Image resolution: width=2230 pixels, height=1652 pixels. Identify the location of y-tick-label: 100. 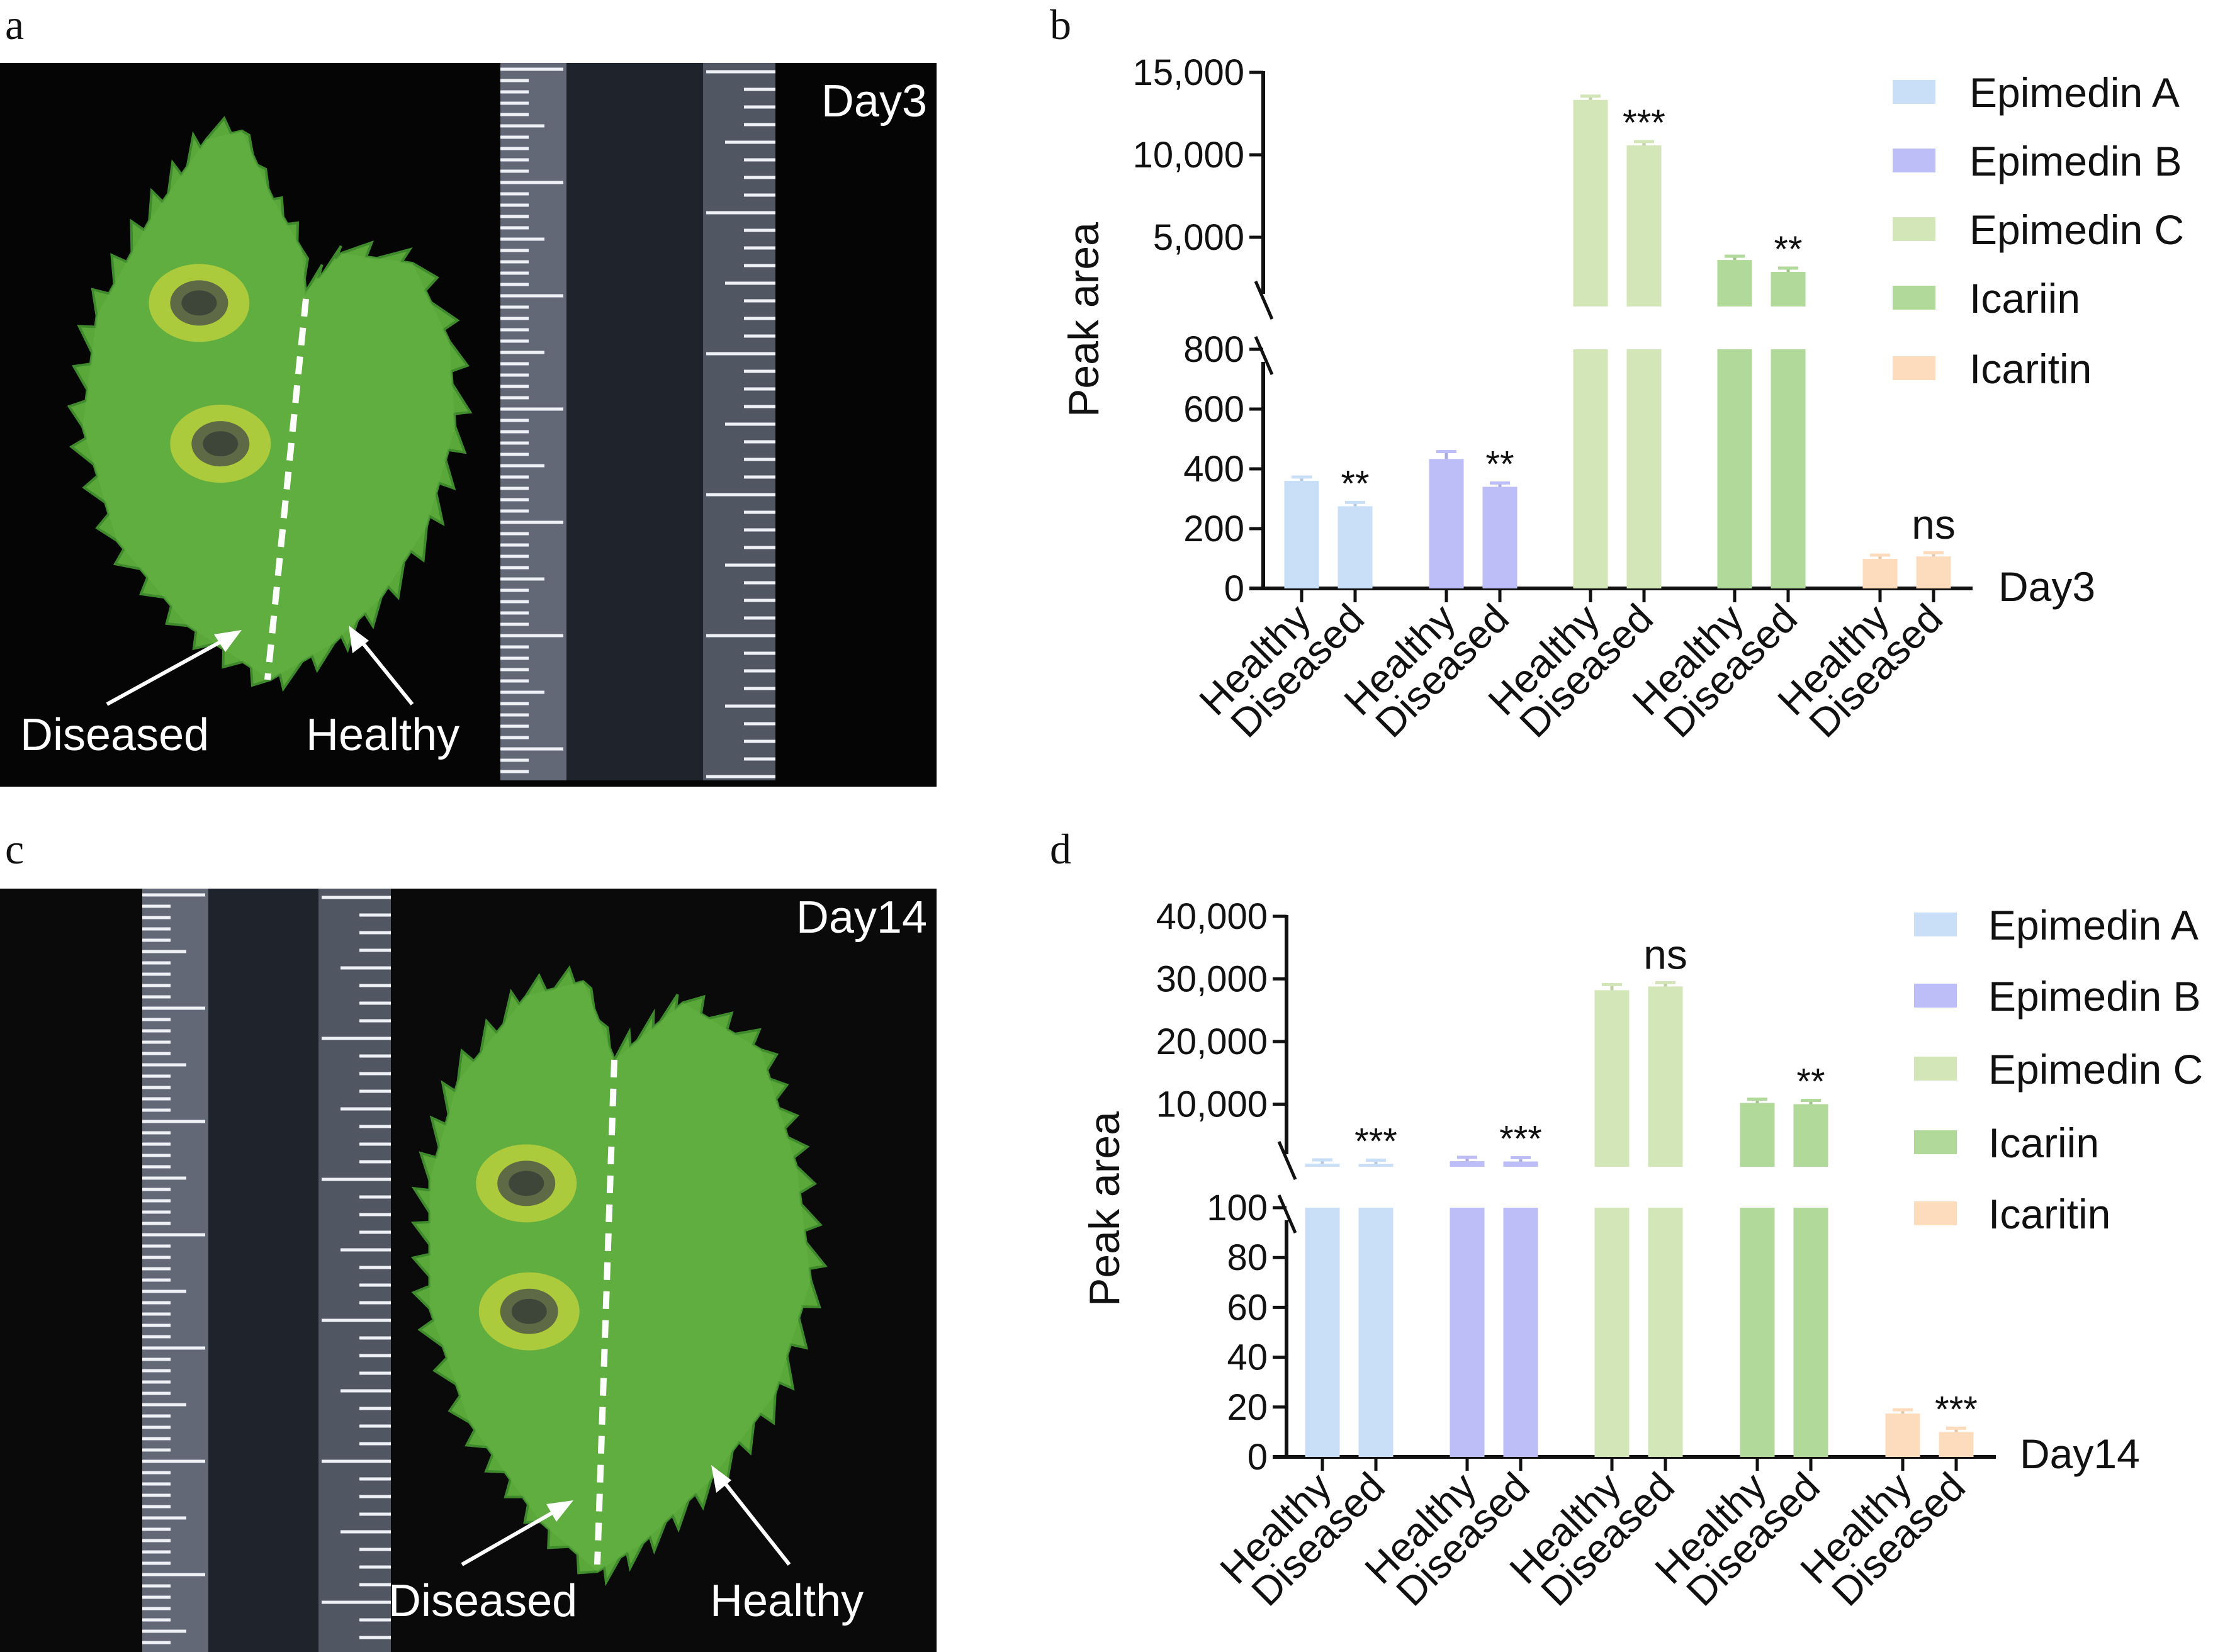
(1237, 1208).